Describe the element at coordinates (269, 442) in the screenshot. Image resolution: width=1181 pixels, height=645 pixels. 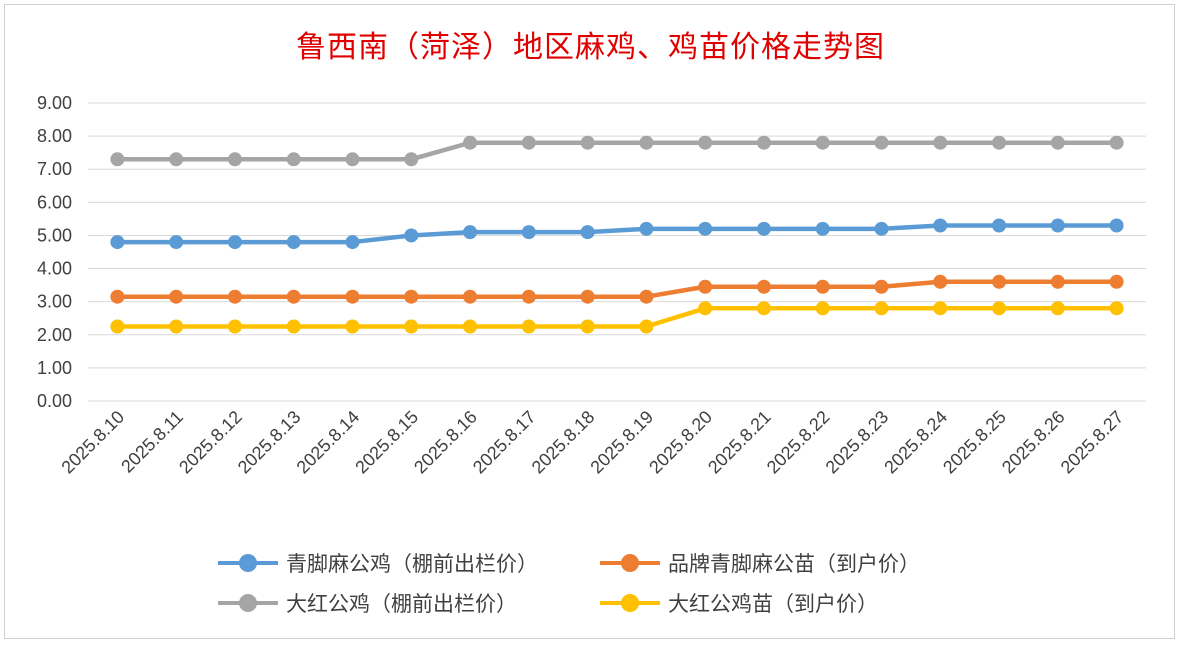
I see `x-tick-label: 2025.8.13` at that location.